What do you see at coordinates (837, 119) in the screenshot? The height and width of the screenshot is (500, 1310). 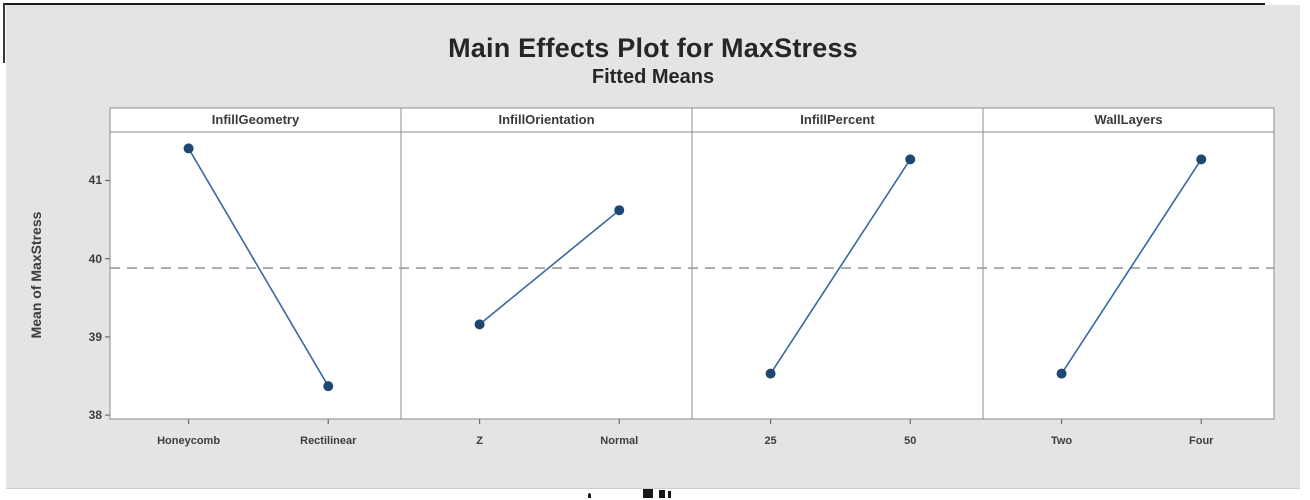 I see `panel-header-infillpercent: InfillPercent` at bounding box center [837, 119].